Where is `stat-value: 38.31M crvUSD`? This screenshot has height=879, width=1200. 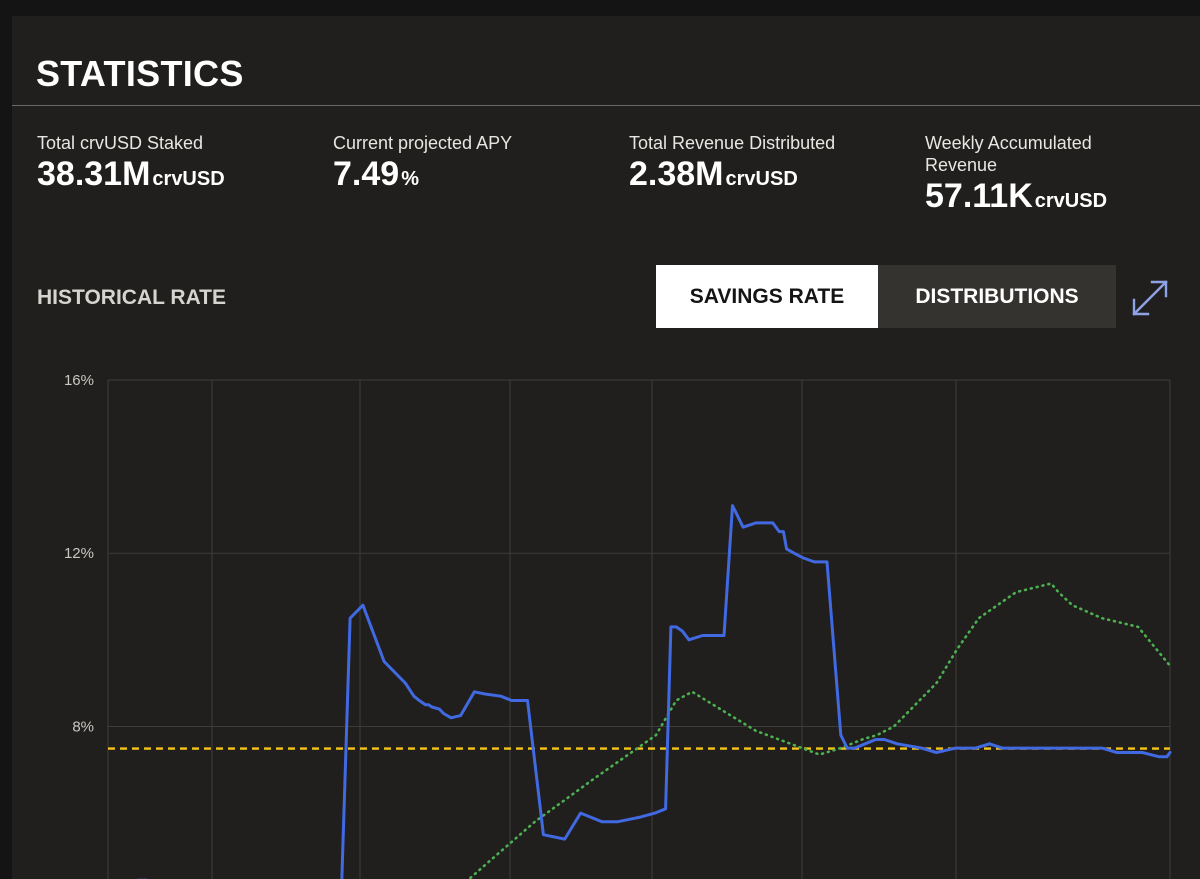 stat-value: 38.31M crvUSD is located at coordinates (131, 176).